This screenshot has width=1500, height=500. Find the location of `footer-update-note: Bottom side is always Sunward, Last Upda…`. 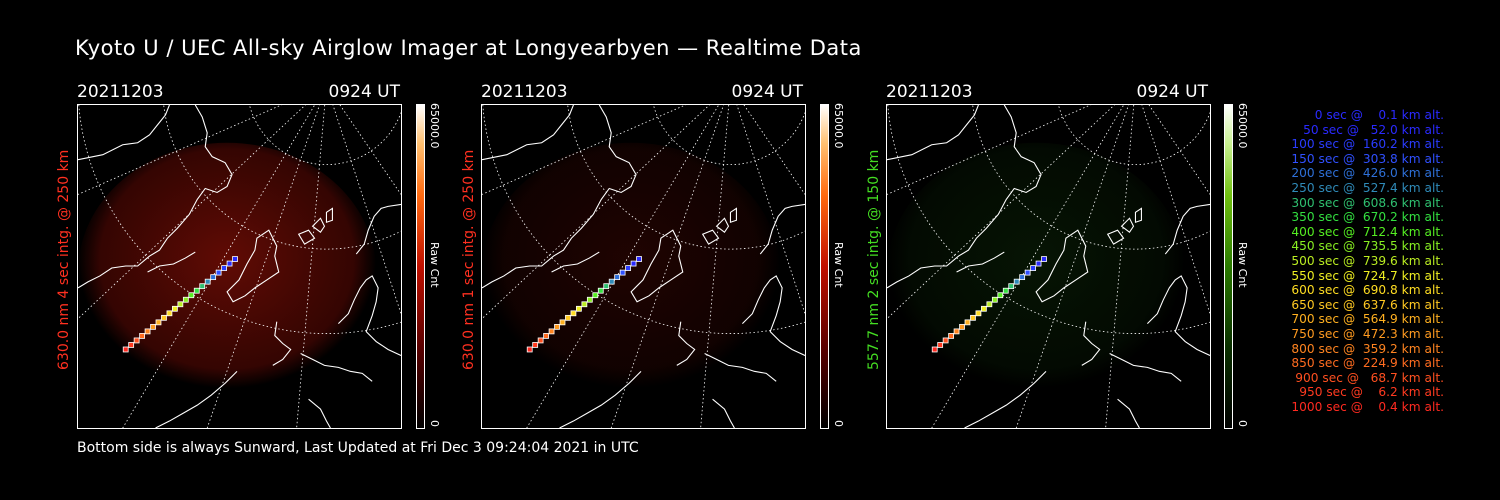

footer-update-note: Bottom side is always Sunward, Last Upda… is located at coordinates (358, 448).